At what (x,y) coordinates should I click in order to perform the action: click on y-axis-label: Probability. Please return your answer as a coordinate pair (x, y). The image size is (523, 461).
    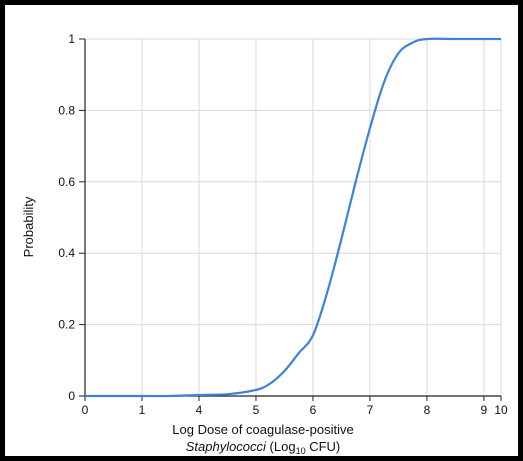
    Looking at the image, I should click on (28, 226).